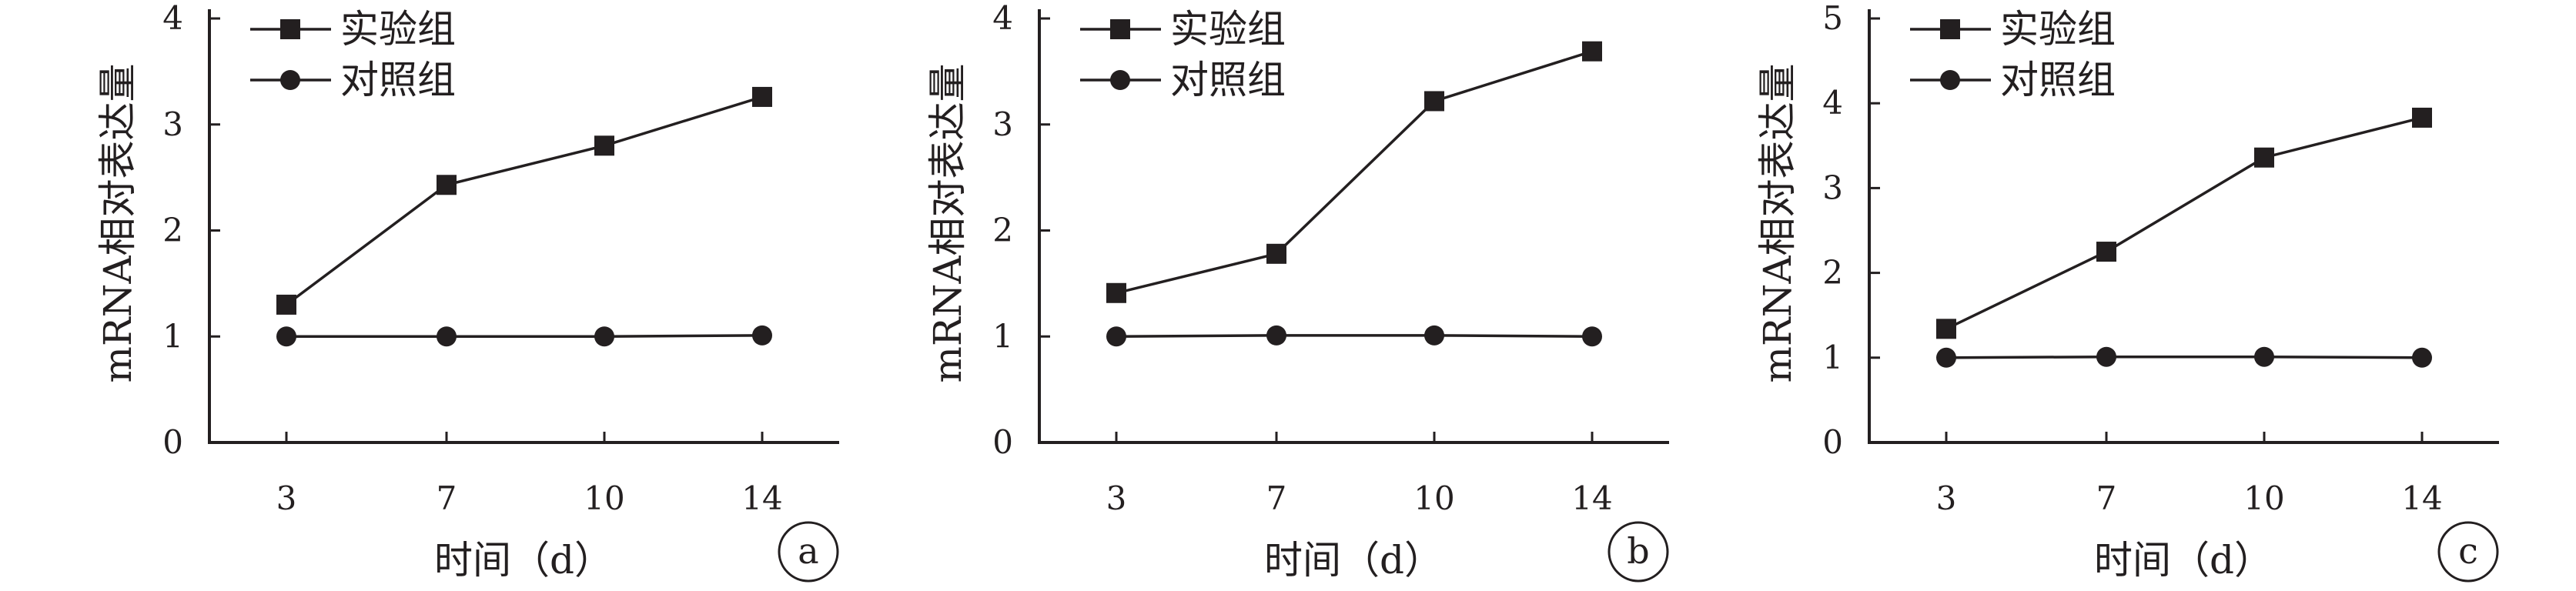 The image size is (2576, 591). I want to click on panel-label: b, so click(1638, 551).